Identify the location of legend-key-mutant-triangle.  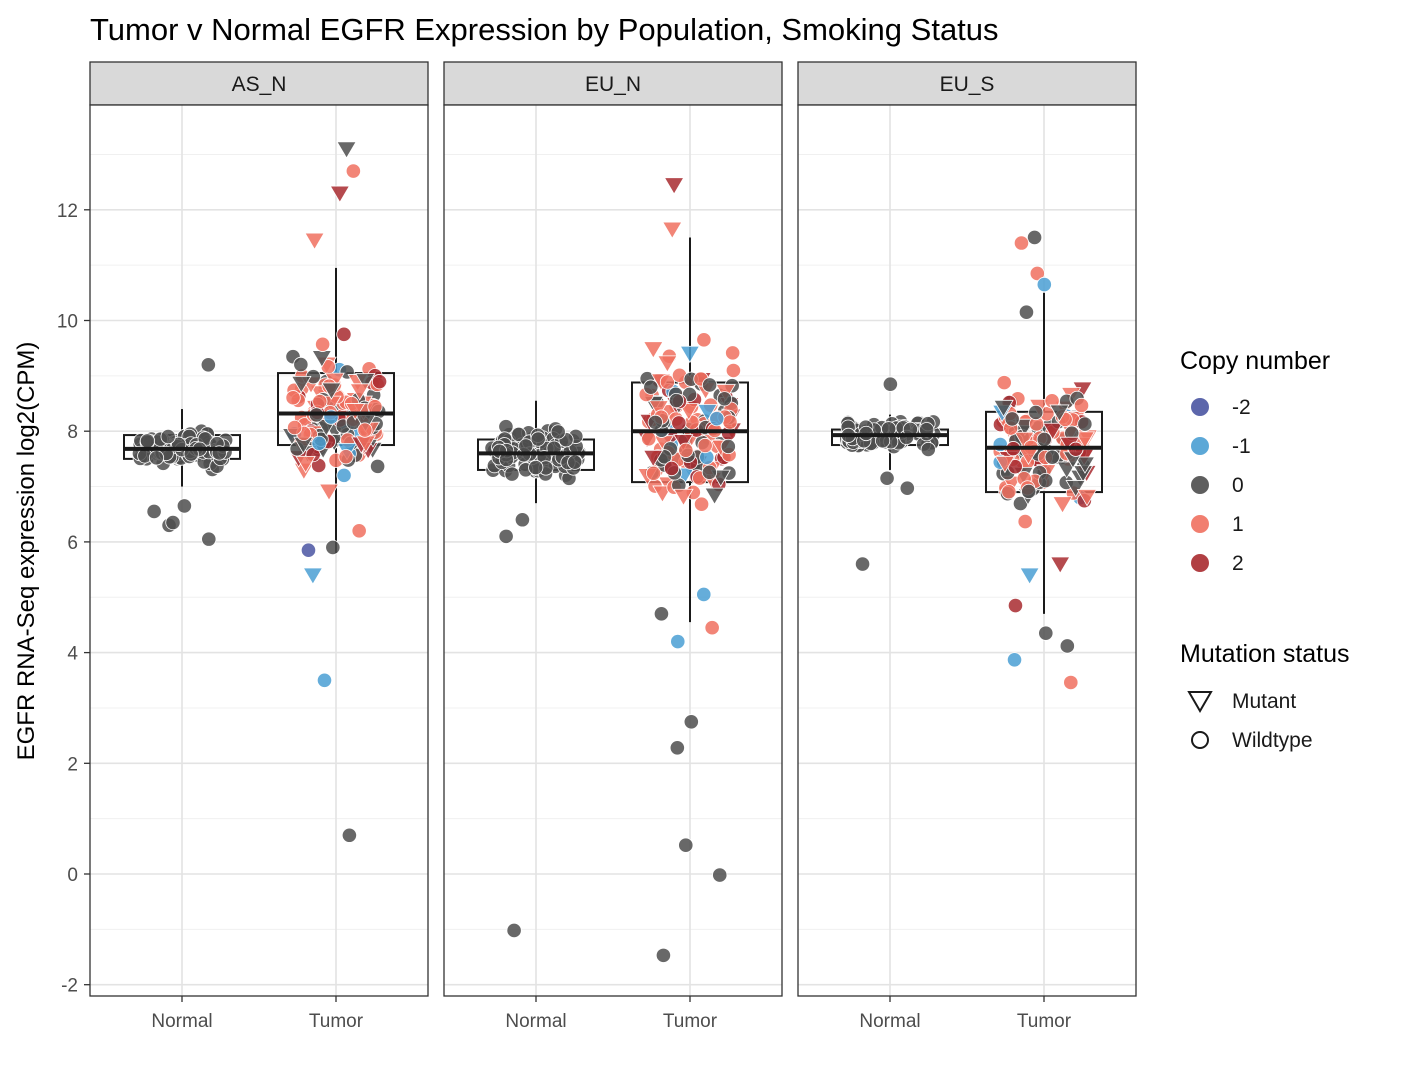
(1200, 702).